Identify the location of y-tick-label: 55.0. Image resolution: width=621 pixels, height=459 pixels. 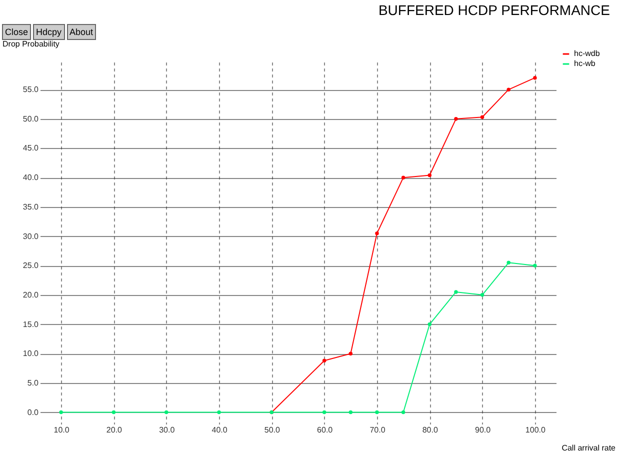
(31, 89).